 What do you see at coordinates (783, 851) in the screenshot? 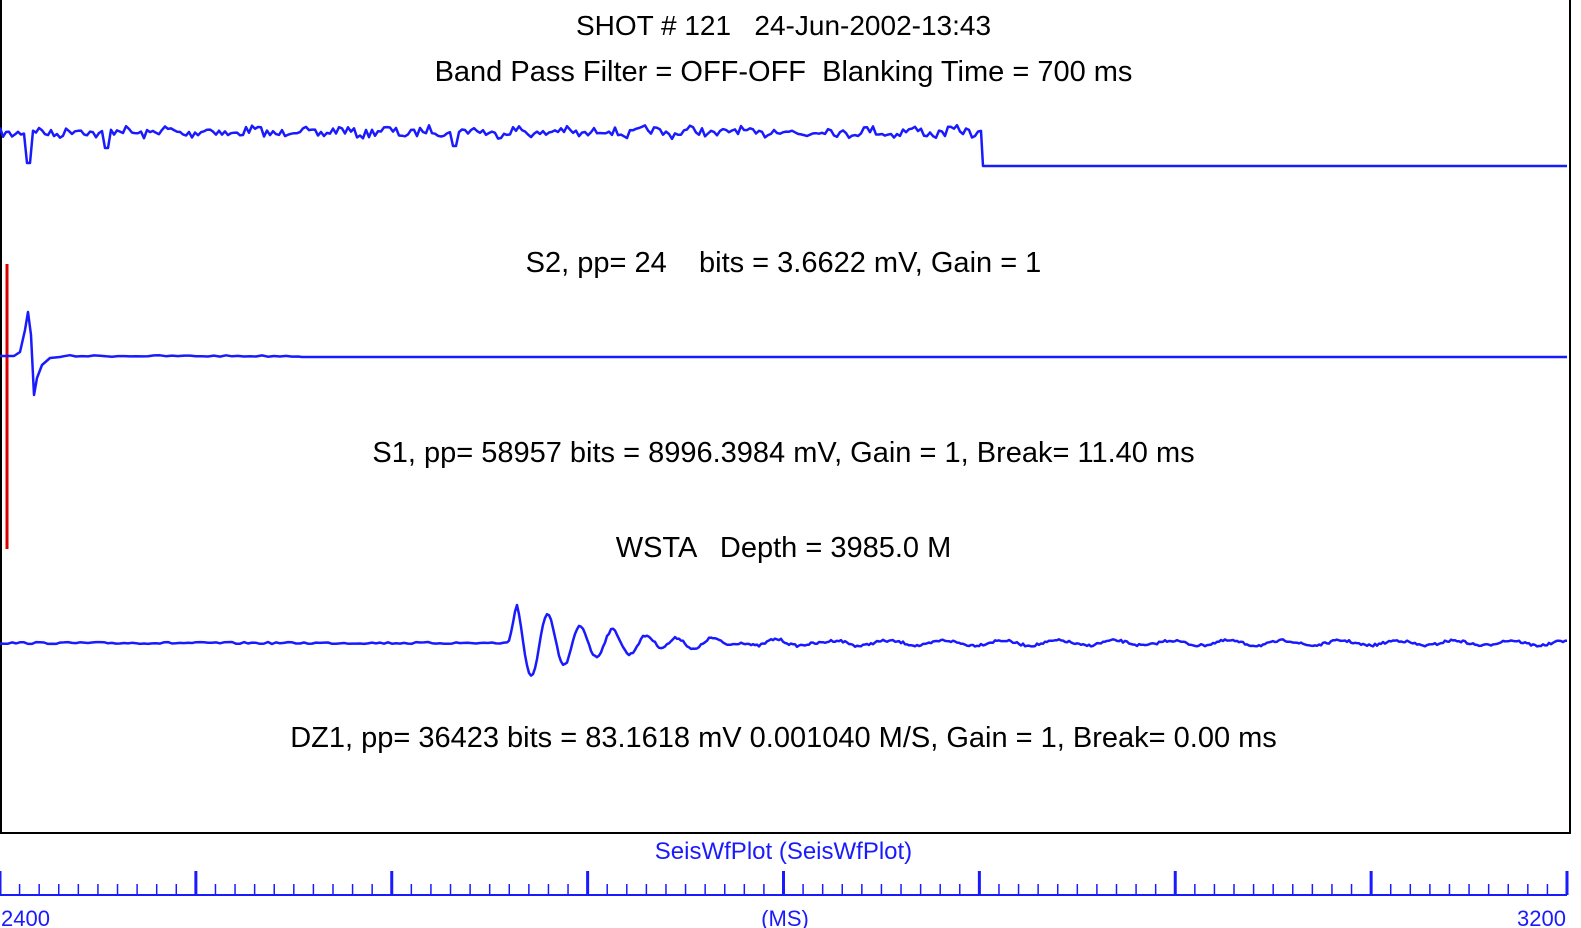
I see `app-title: SeisWfPlot (SeisWfPlot)` at bounding box center [783, 851].